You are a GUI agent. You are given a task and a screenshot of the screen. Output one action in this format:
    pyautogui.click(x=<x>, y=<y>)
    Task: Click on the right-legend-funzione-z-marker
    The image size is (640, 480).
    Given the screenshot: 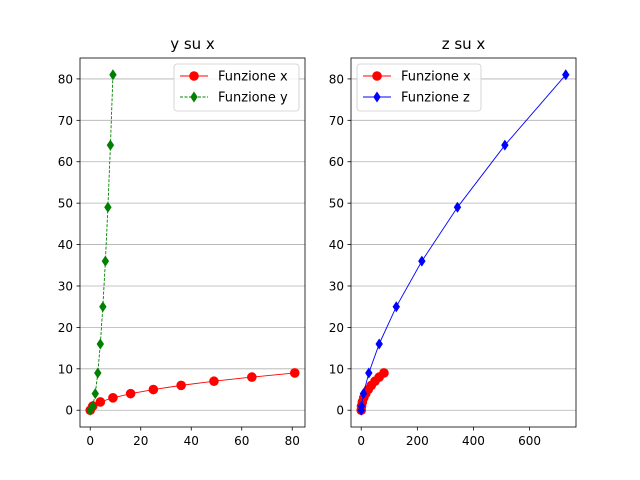 What is the action you would take?
    pyautogui.click(x=377, y=97)
    